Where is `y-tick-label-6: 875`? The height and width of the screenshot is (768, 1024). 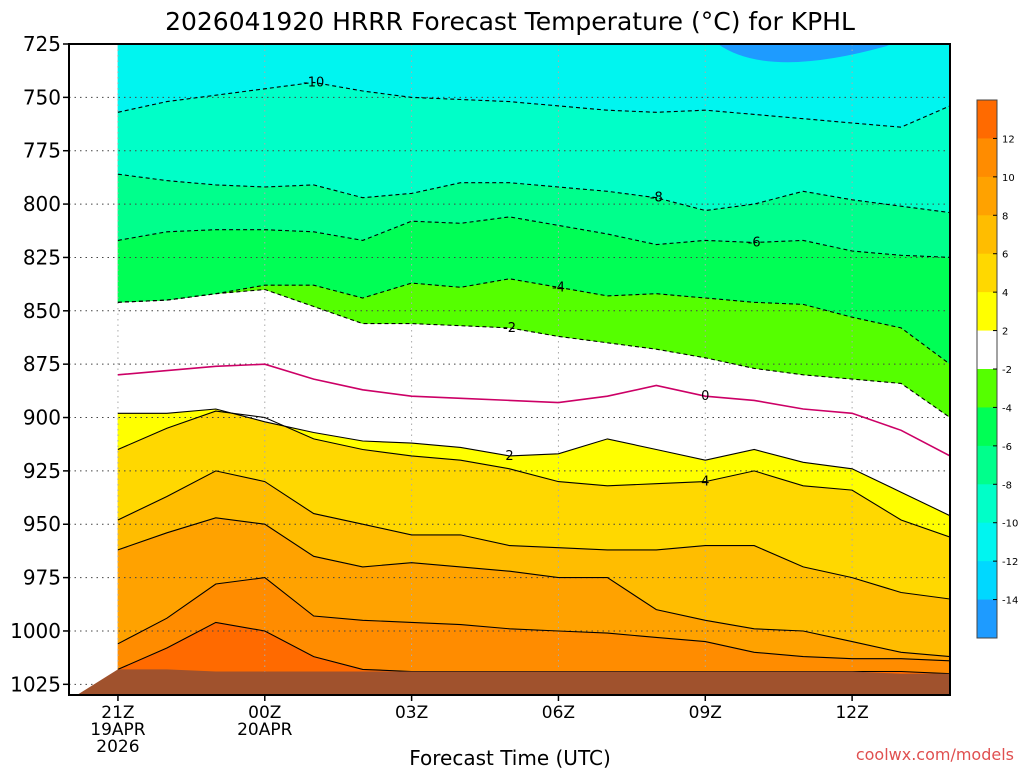 y-tick-label-6: 875 is located at coordinates (42, 364).